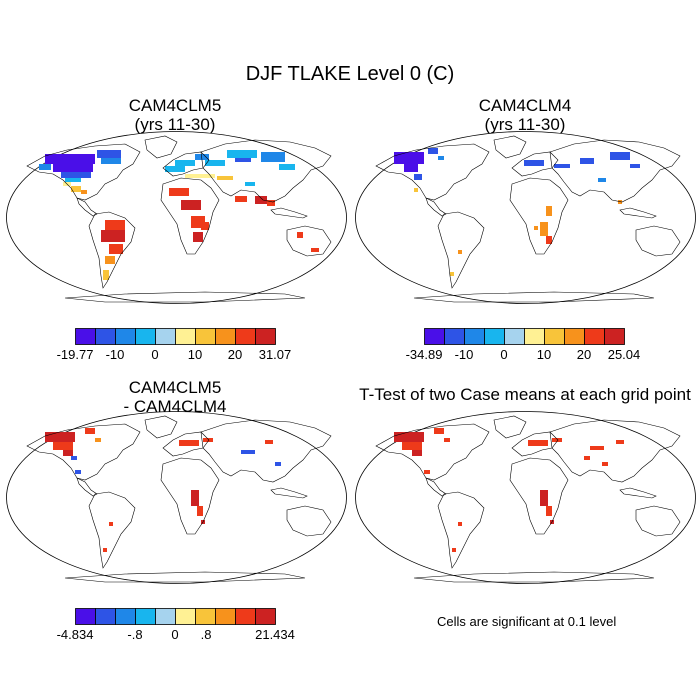 The image size is (700, 700). What do you see at coordinates (175, 406) in the screenshot?
I see `panel3-title-line2: - CAM4CLM4` at bounding box center [175, 406].